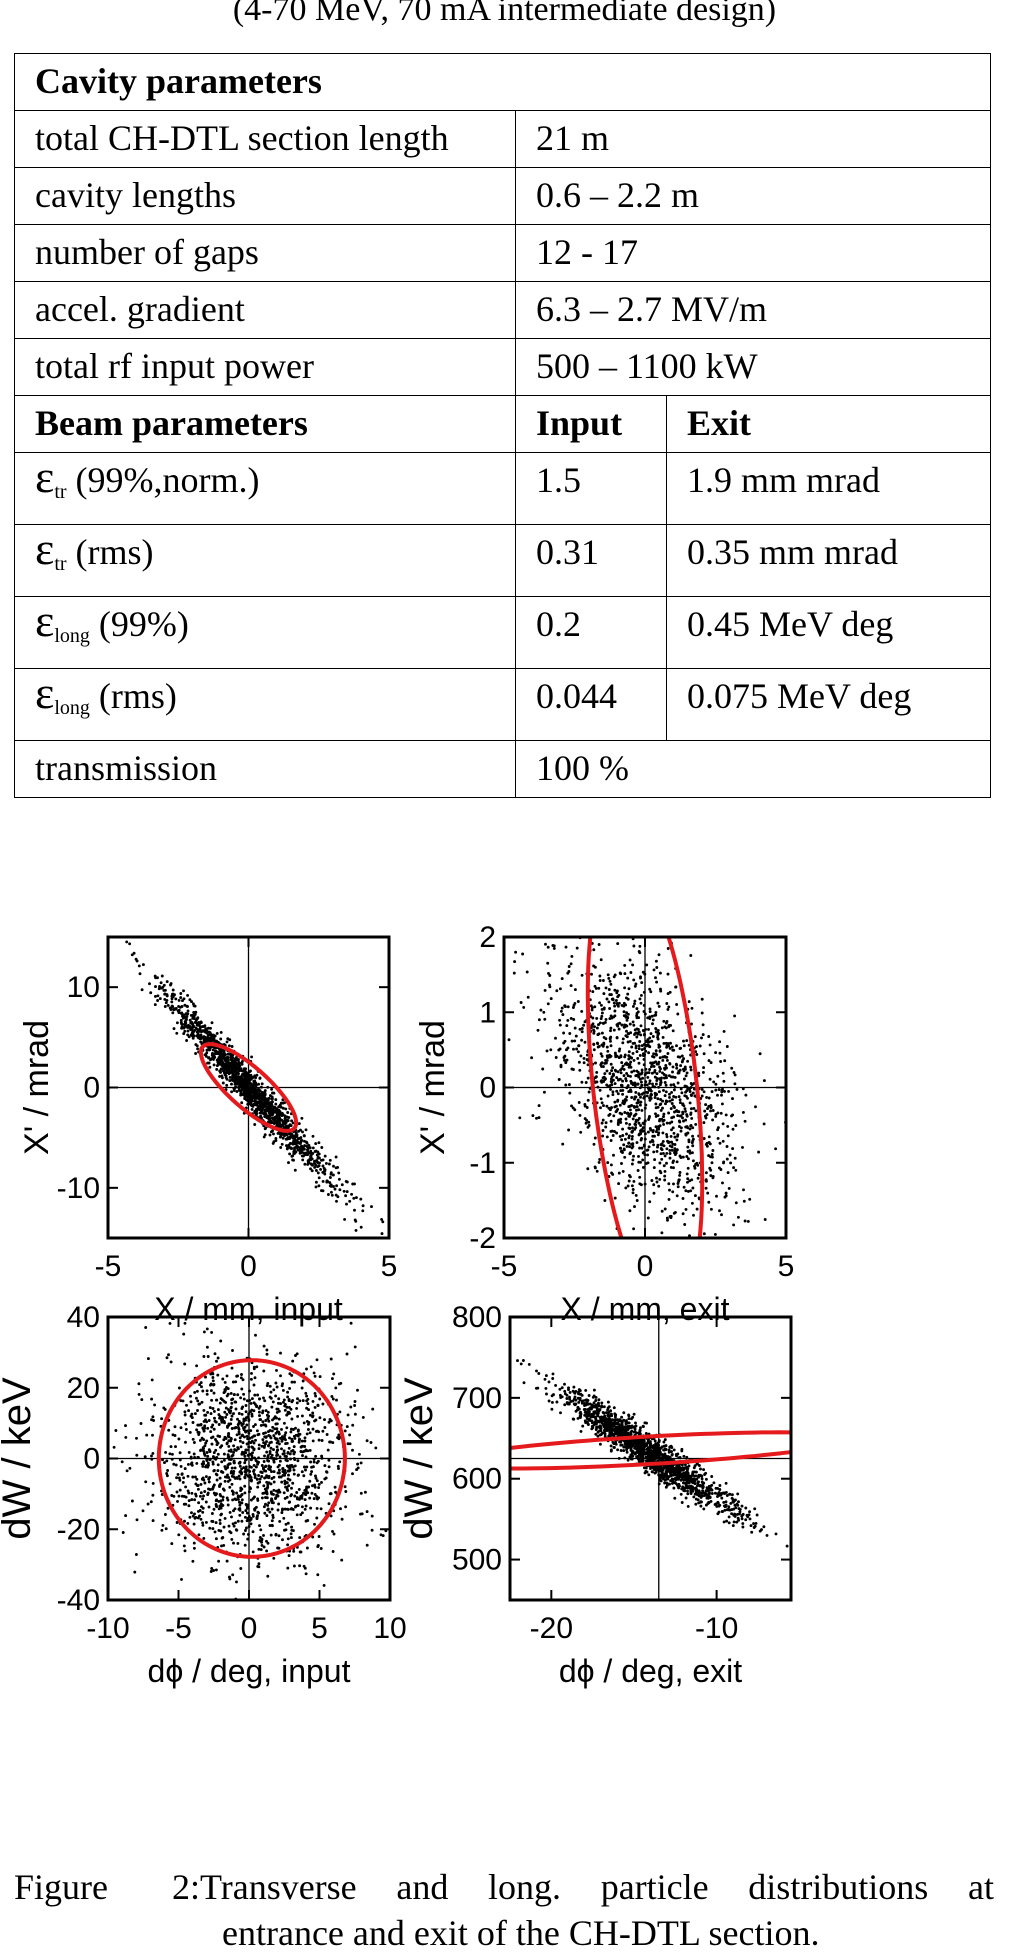  What do you see at coordinates (265, 139) in the screenshot?
I see `param-label: total CH-DTL section length` at bounding box center [265, 139].